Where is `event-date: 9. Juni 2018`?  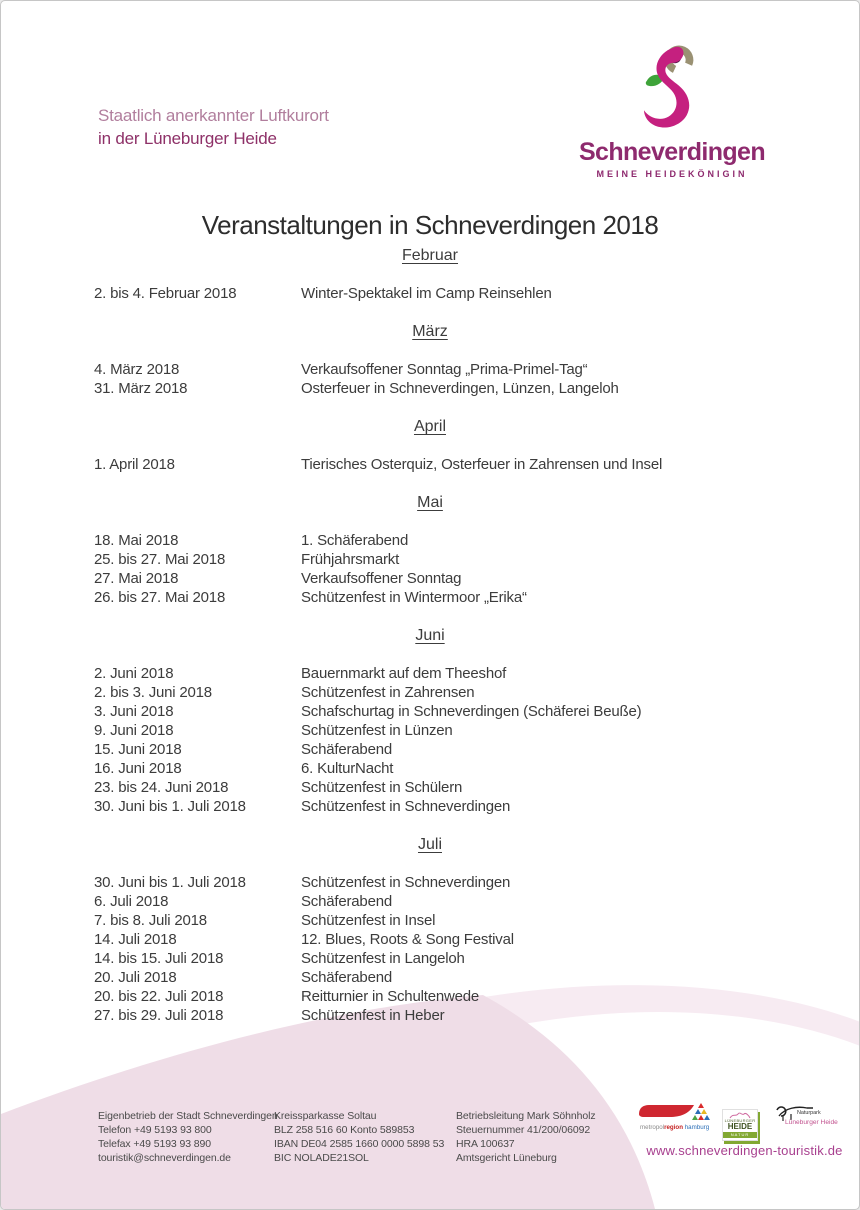 event-date: 9. Juni 2018 is located at coordinates (134, 730).